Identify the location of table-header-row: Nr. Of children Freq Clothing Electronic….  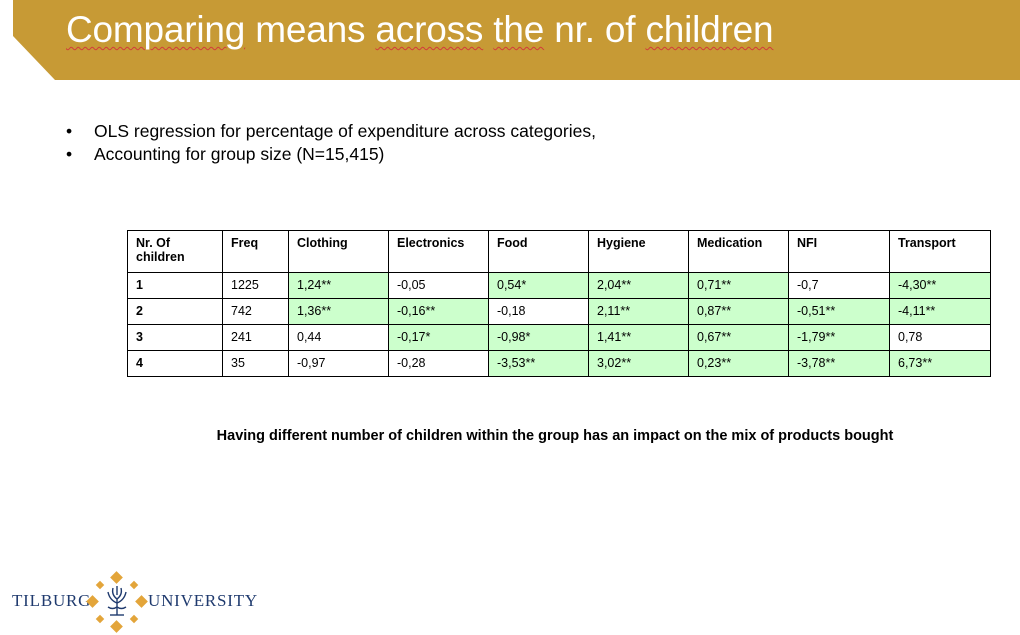
(559, 251).